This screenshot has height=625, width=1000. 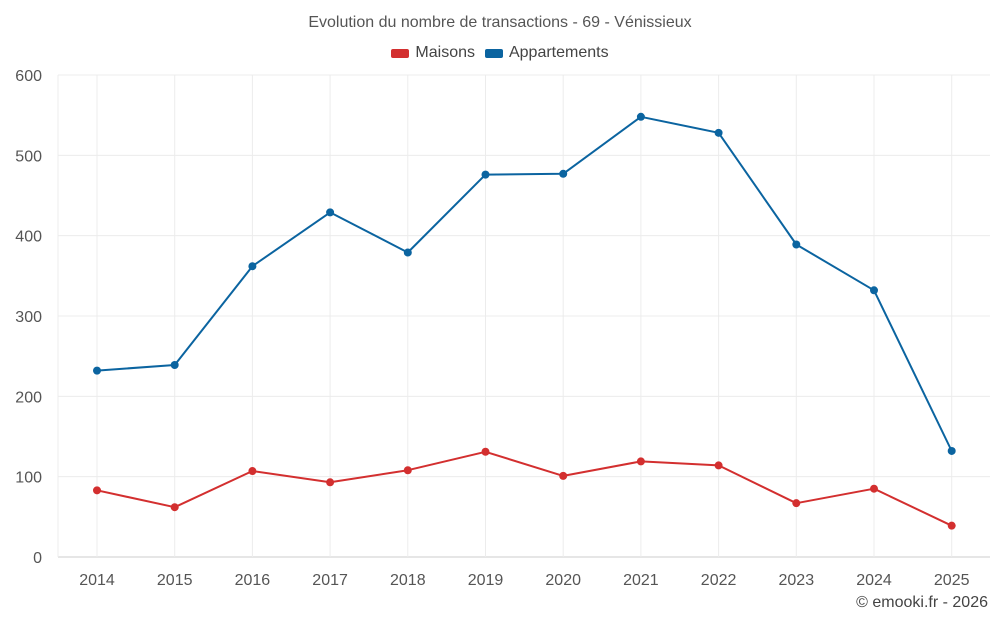 What do you see at coordinates (922, 602) in the screenshot?
I see `copyright-credit: © emooki.fr - 2026` at bounding box center [922, 602].